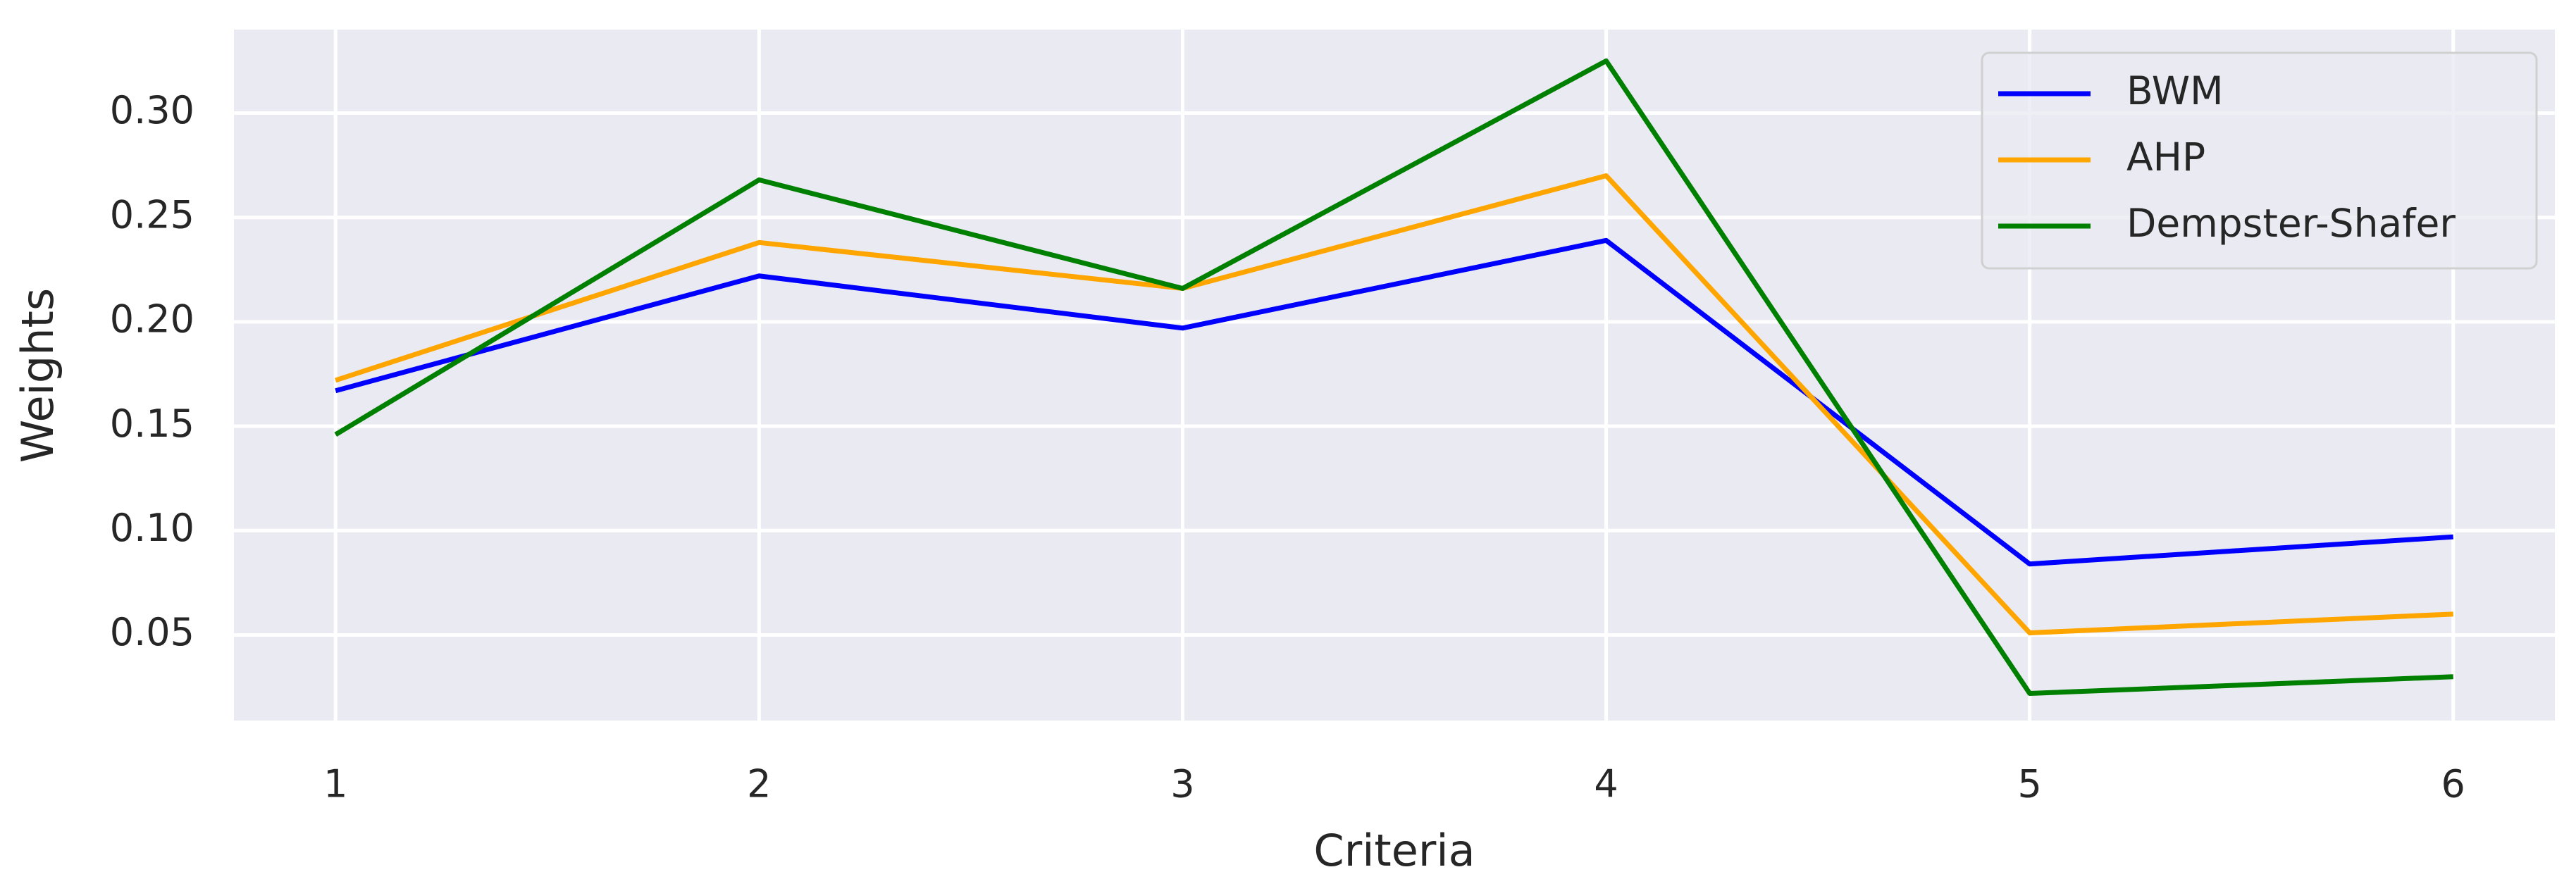  What do you see at coordinates (152, 110) in the screenshot?
I see `y-tick-label: 0.30` at bounding box center [152, 110].